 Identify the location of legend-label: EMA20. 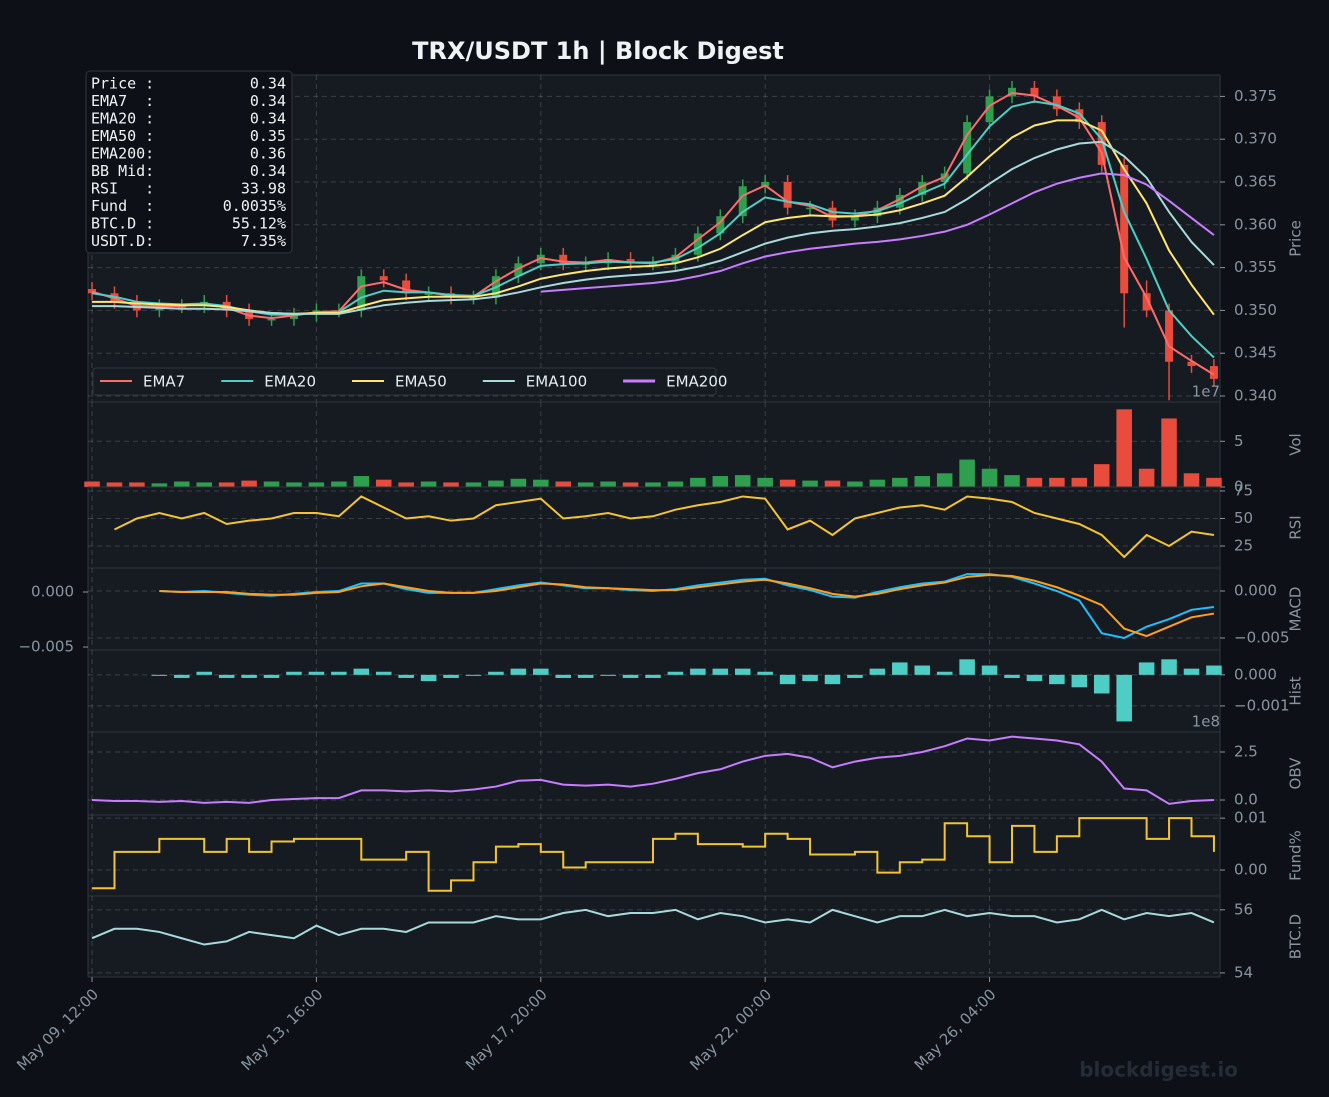
(290, 382).